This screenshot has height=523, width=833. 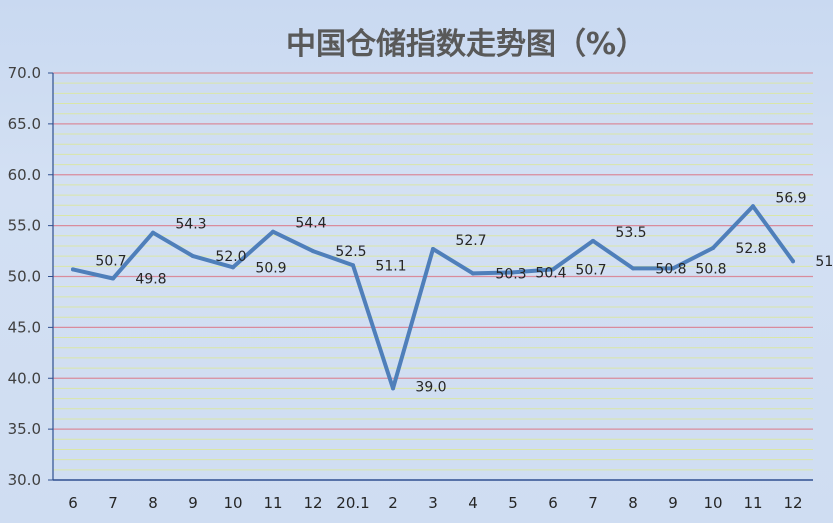 I want to click on y-tick-label: 60.0, so click(x=24, y=175).